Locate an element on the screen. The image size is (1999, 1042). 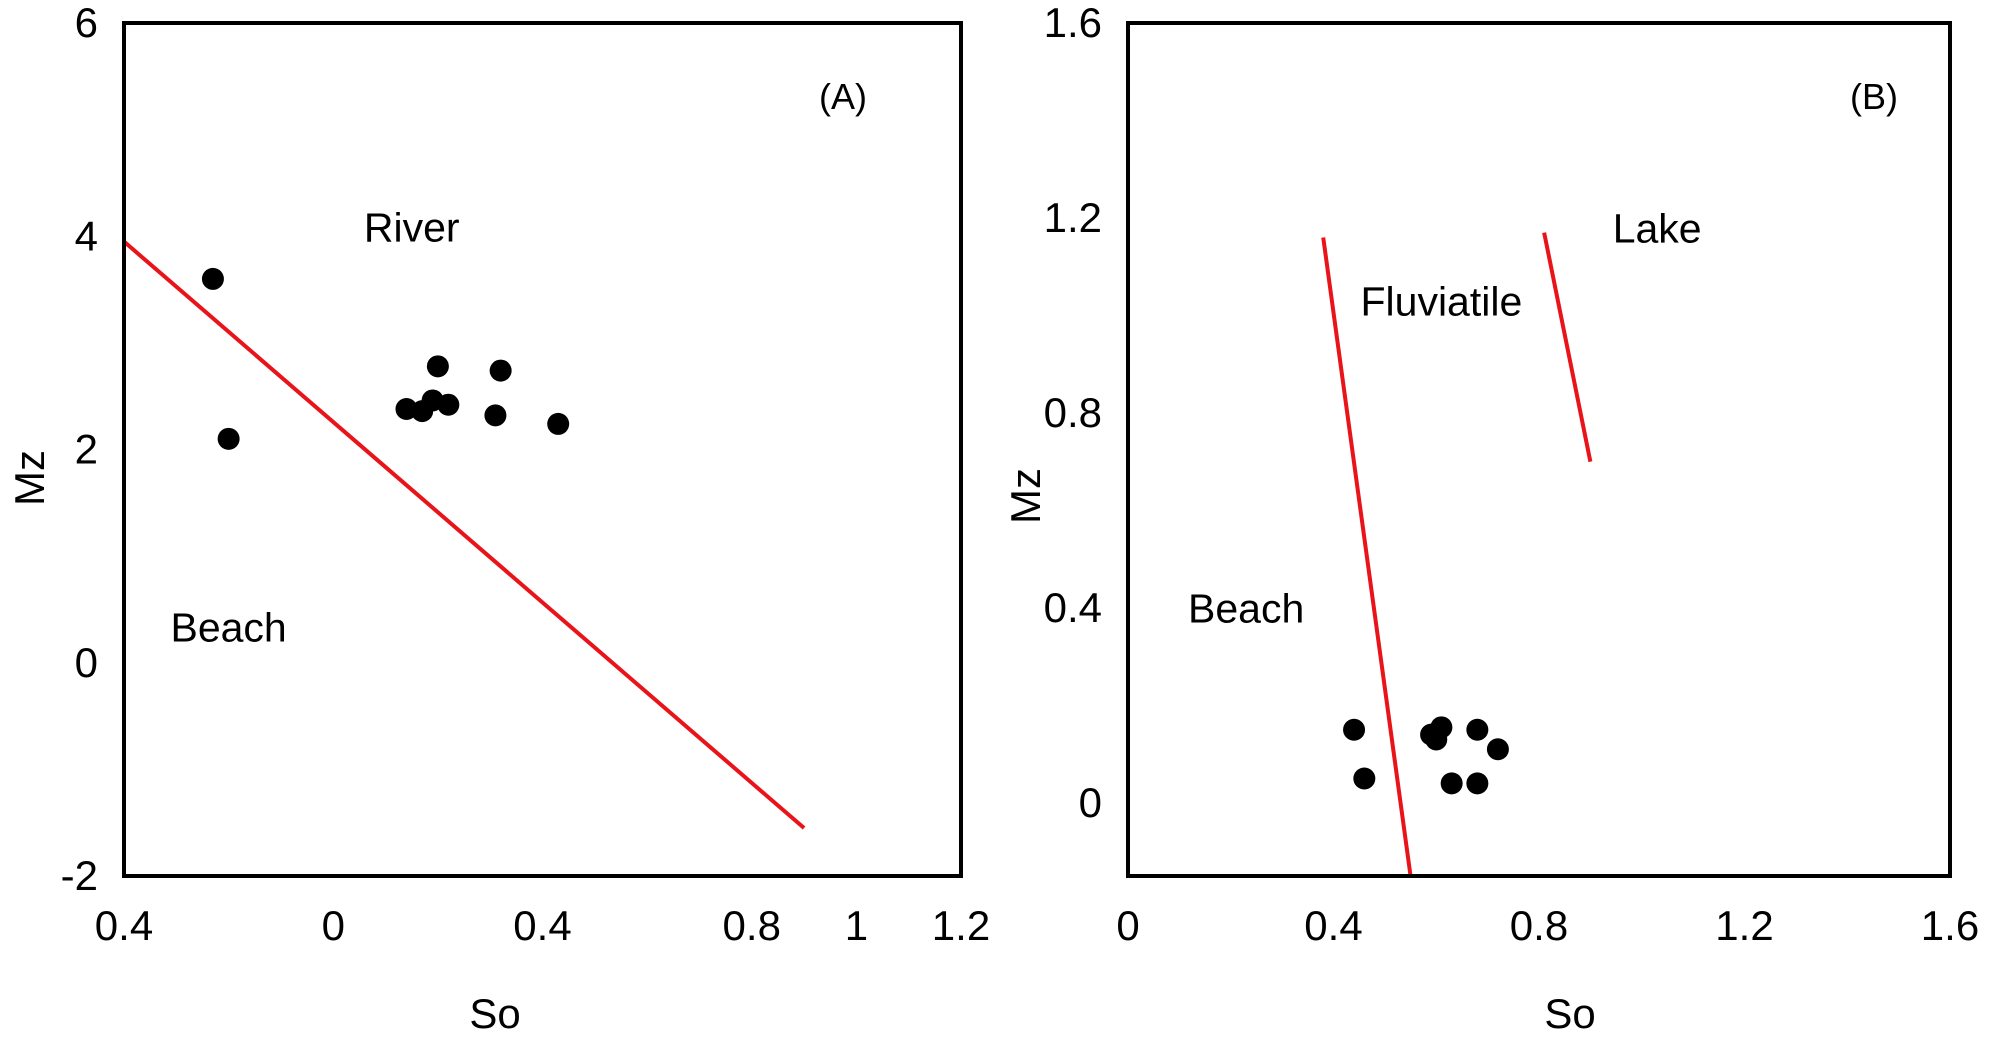
panel-b-region-fluviatile-label: Fluviatile is located at coordinates (1441, 301).